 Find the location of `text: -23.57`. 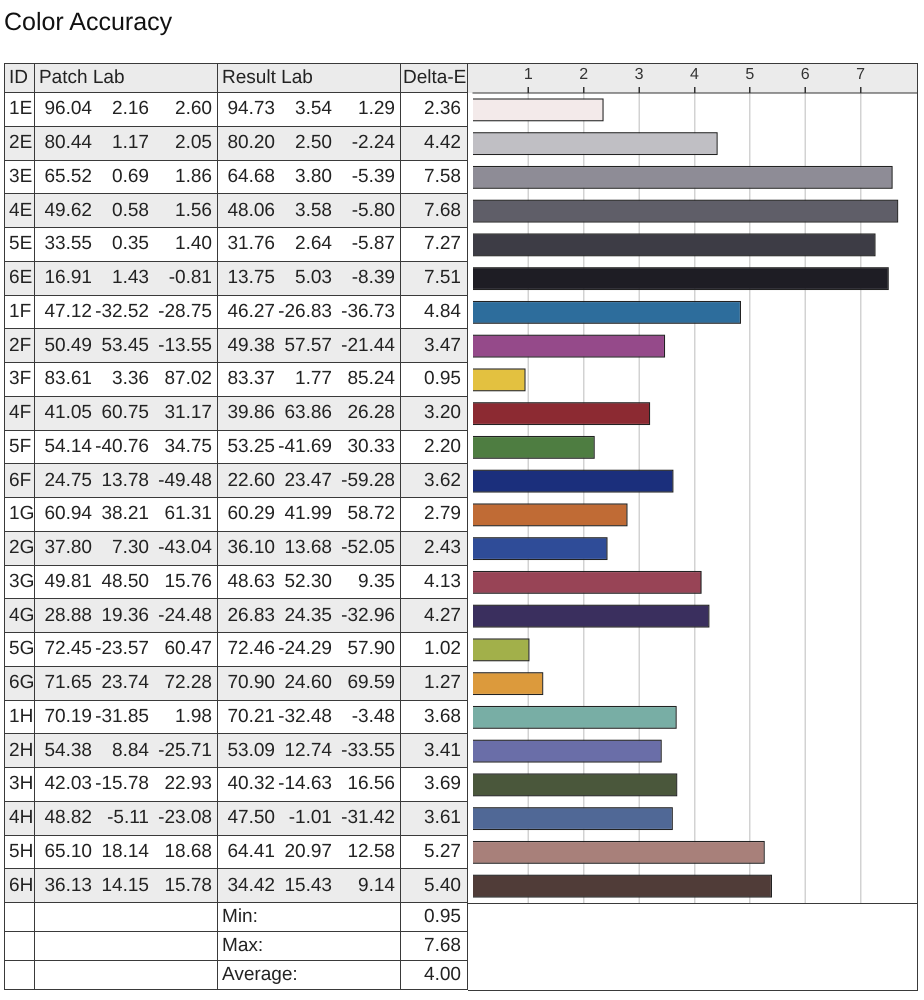

text: -23.57 is located at coordinates (122, 649).